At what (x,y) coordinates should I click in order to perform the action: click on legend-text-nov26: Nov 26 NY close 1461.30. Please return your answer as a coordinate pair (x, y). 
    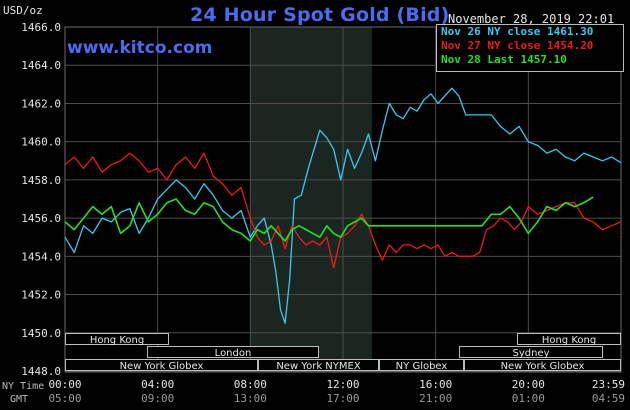
    Looking at the image, I should click on (517, 31).